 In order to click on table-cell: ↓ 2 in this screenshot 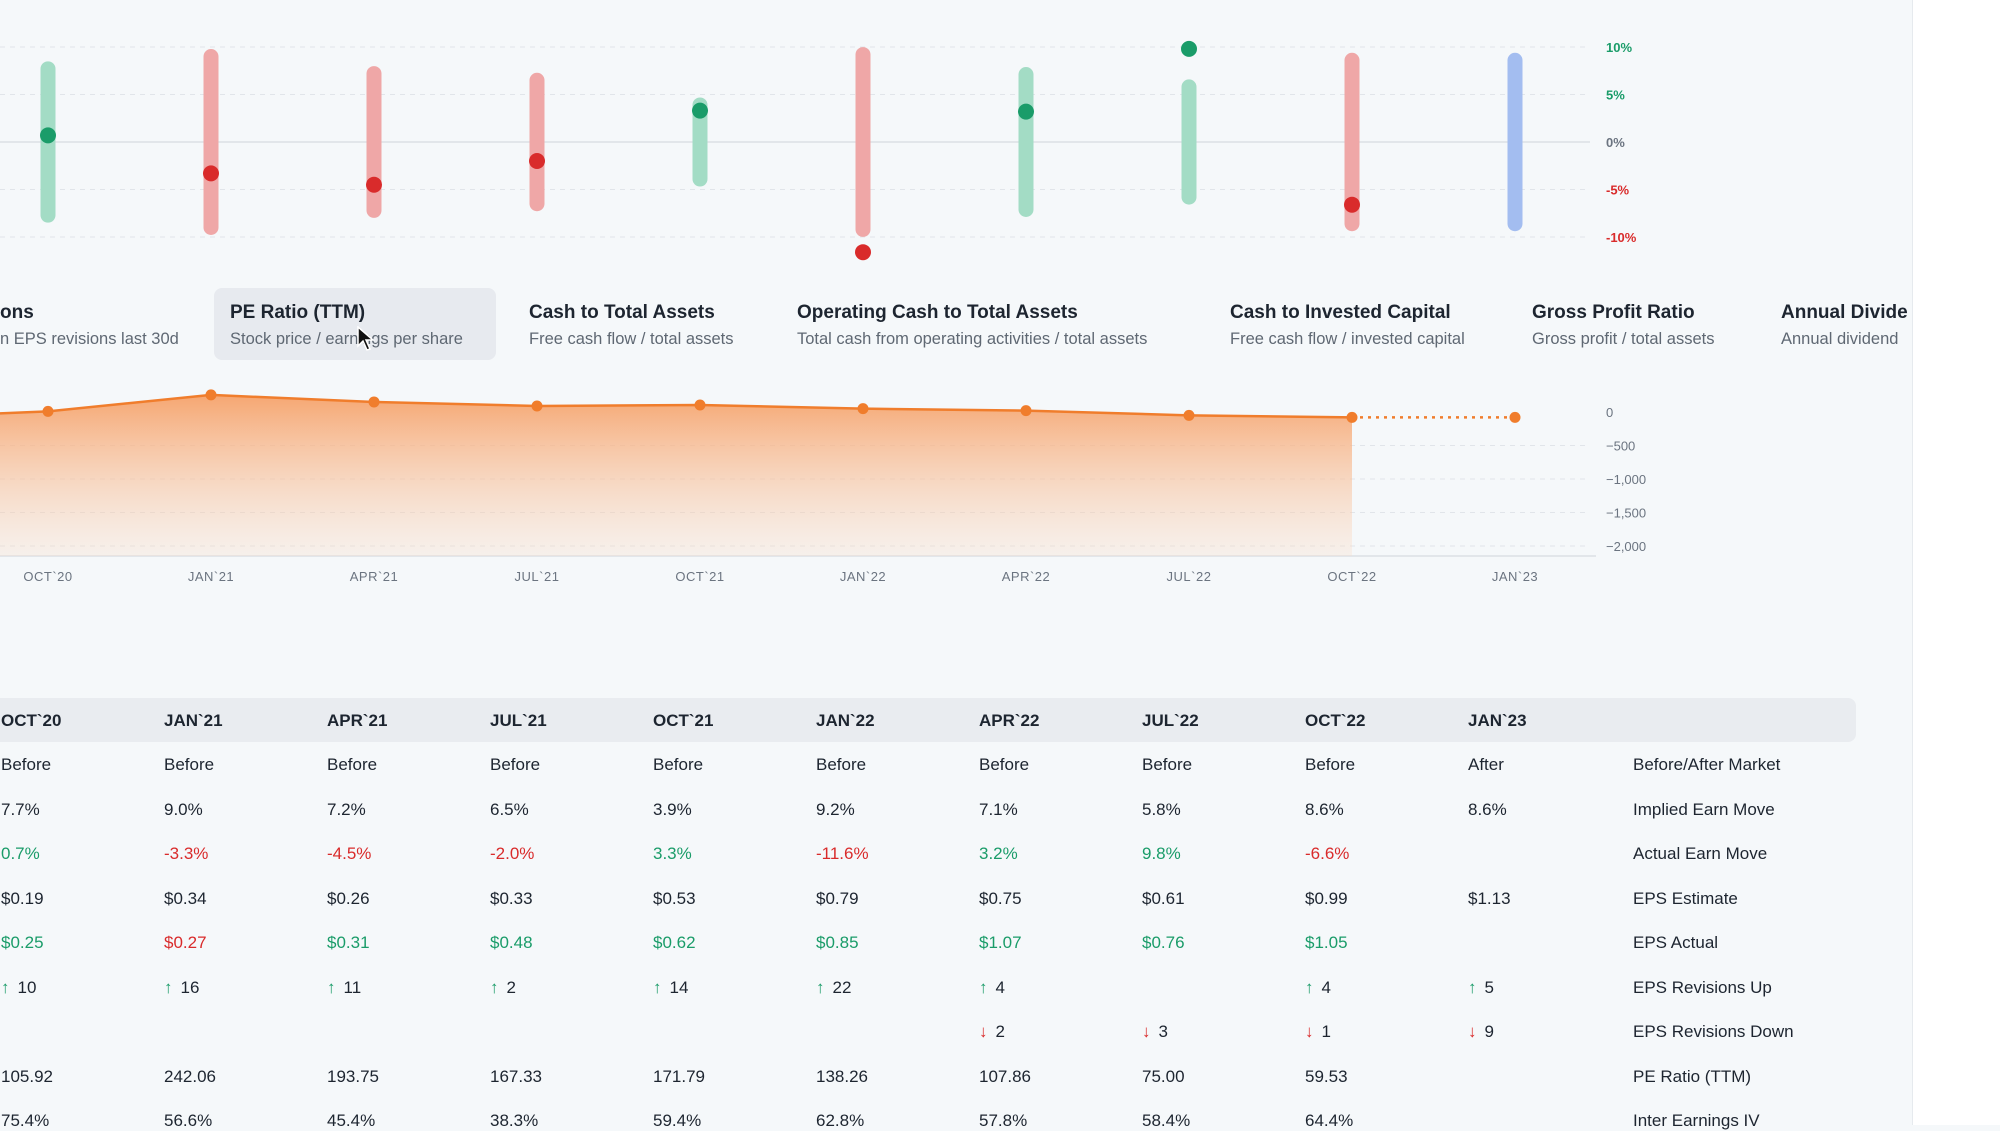, I will do `click(992, 1032)`.